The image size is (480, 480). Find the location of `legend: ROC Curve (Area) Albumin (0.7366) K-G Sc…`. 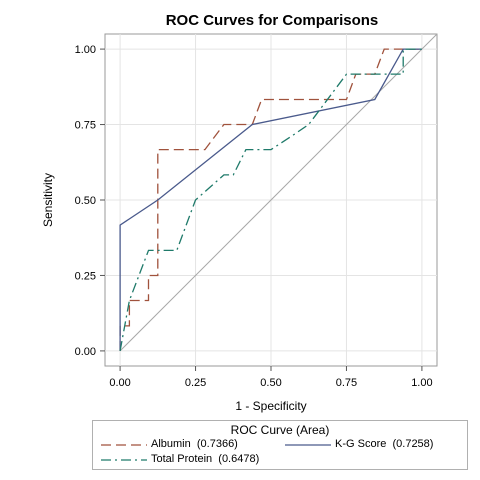

legend: ROC Curve (Area) Albumin (0.7366) K-G Sc… is located at coordinates (280, 445).